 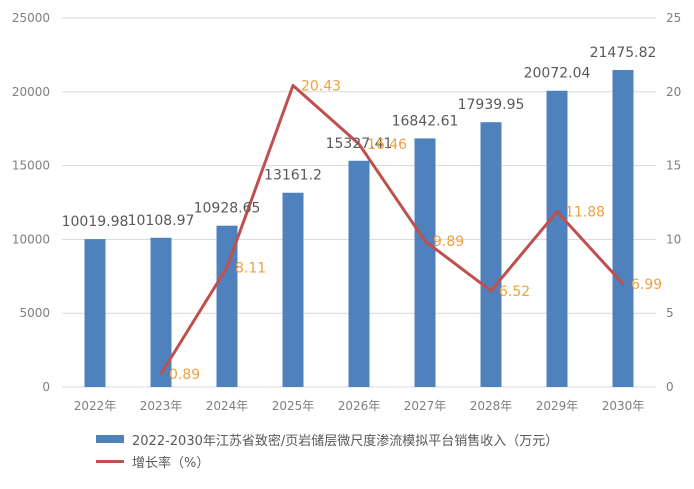 What do you see at coordinates (95, 222) in the screenshot?
I see `bar-data-label: 10019.98` at bounding box center [95, 222].